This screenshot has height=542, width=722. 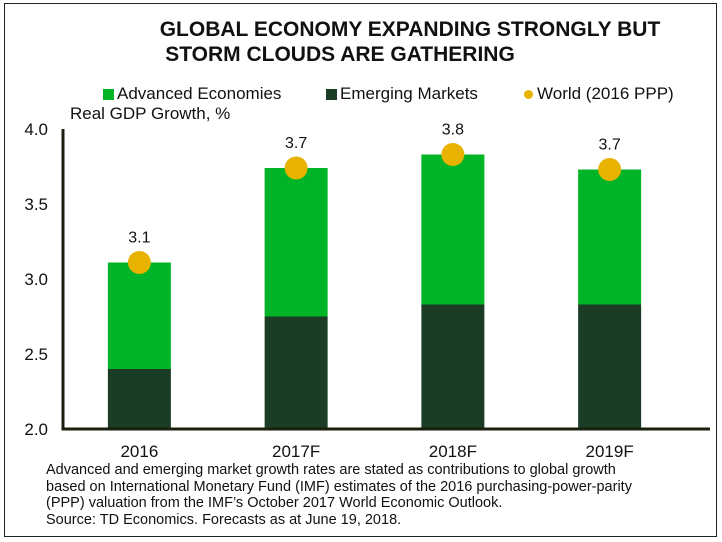 What do you see at coordinates (605, 93) in the screenshot?
I see `legend-label-world: World (2016 PPP)` at bounding box center [605, 93].